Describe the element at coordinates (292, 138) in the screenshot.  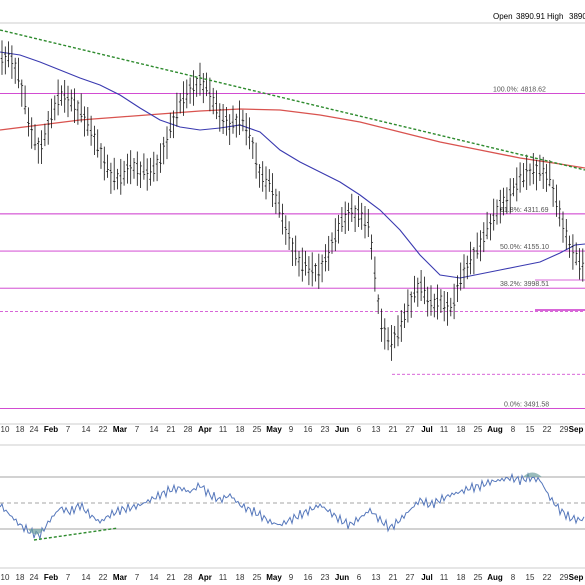
I see `ma200-line` at that location.